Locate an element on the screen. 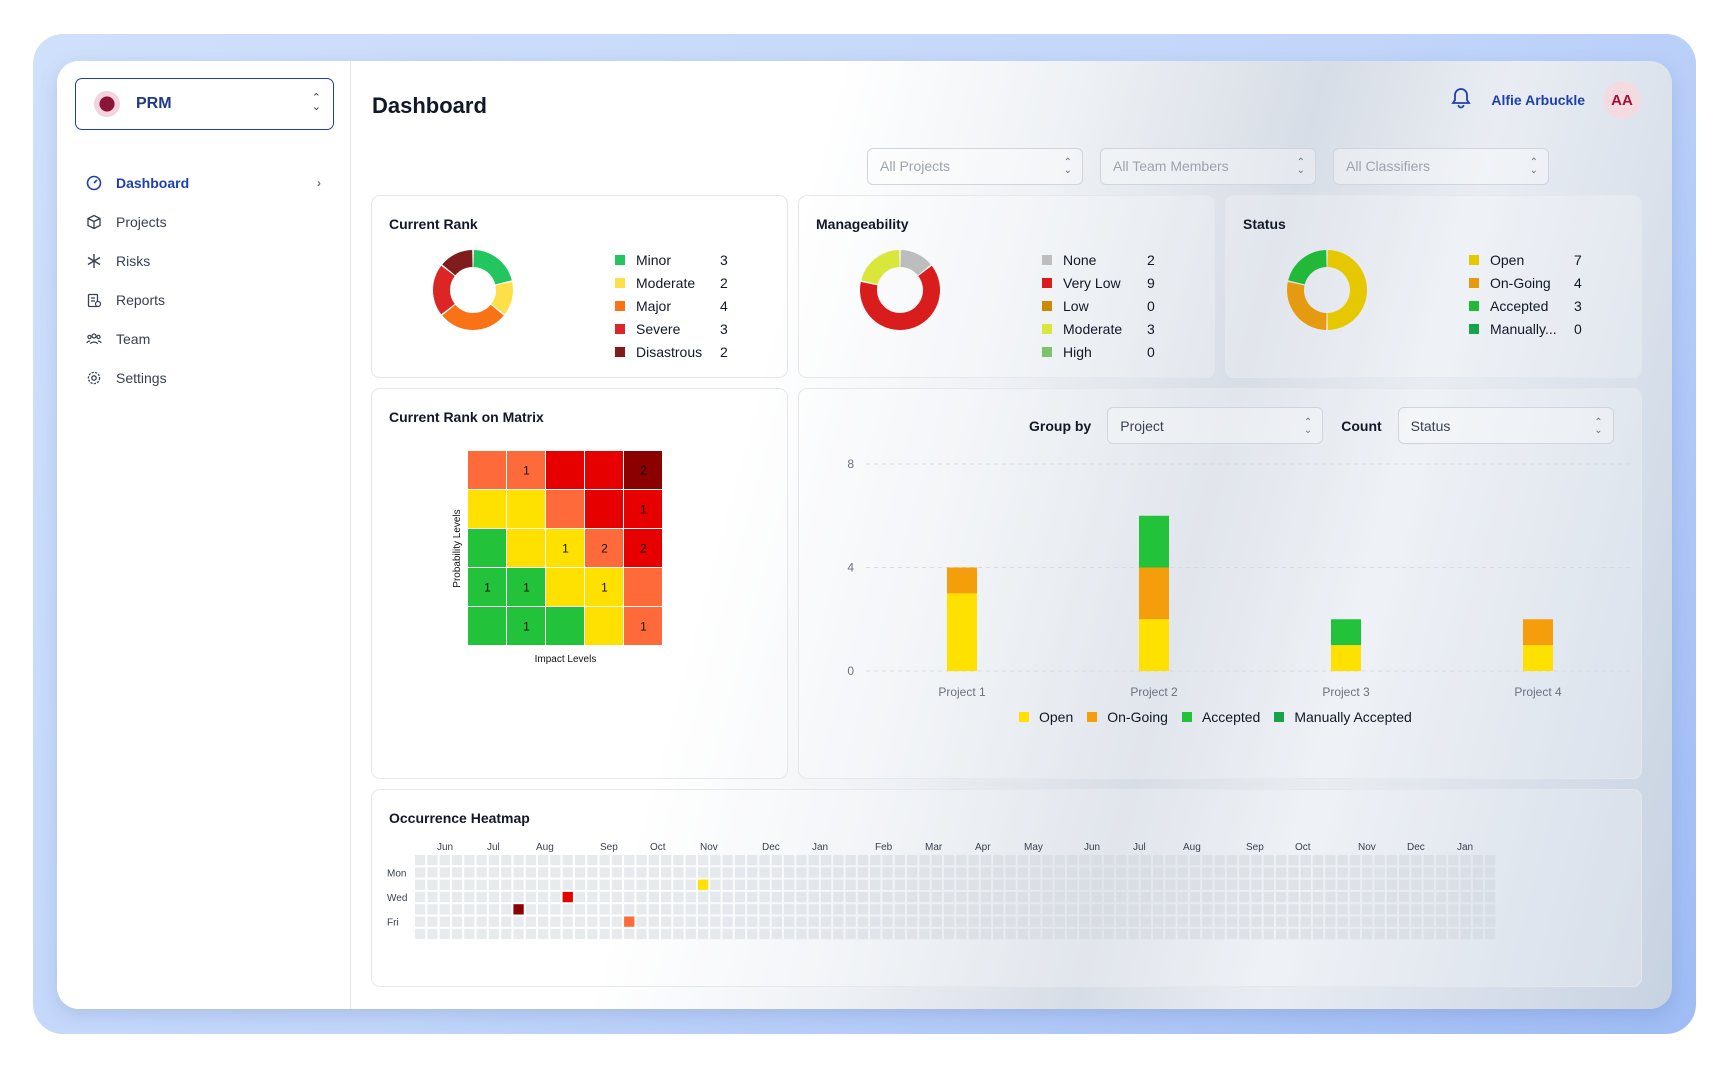 The image size is (1728, 1065). current-rank-legend: Minor 3 Moderate 2 Major 4 Severe 3 Disastrous 2 is located at coordinates (671, 305).